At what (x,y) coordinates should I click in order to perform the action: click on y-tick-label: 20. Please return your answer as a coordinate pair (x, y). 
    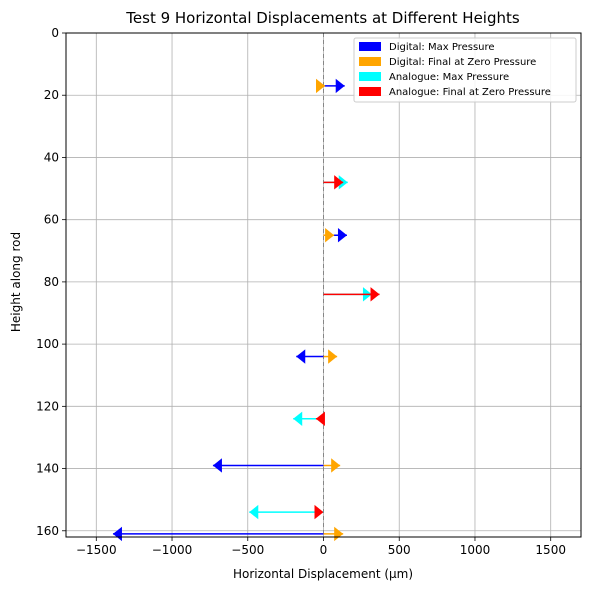
    Looking at the image, I should click on (51, 95).